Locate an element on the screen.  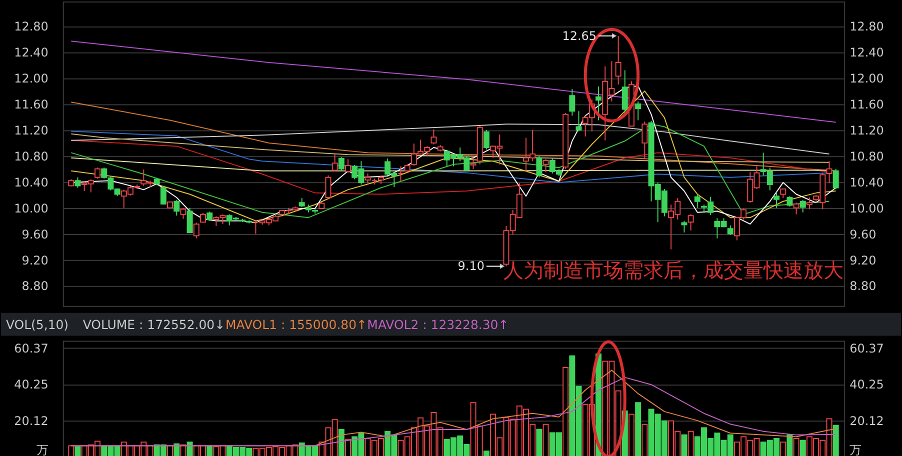
y-tick-label: 万 is located at coordinates (42, 449).